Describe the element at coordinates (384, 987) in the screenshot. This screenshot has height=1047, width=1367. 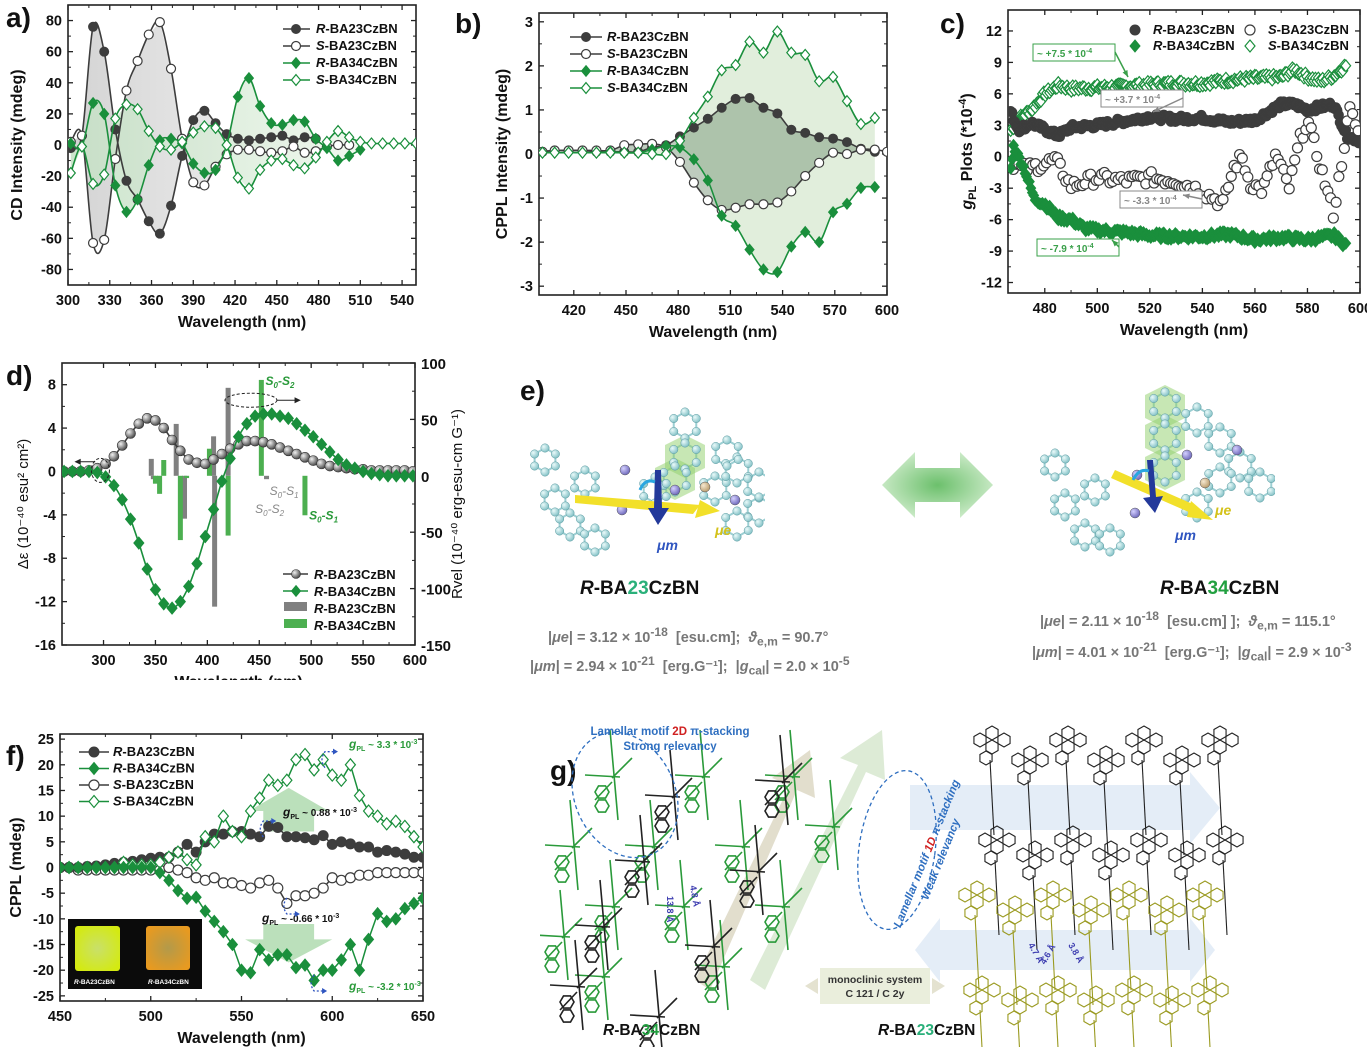
I see `gpl-annotation: gPL ~ -3.2 * 10-3` at that location.